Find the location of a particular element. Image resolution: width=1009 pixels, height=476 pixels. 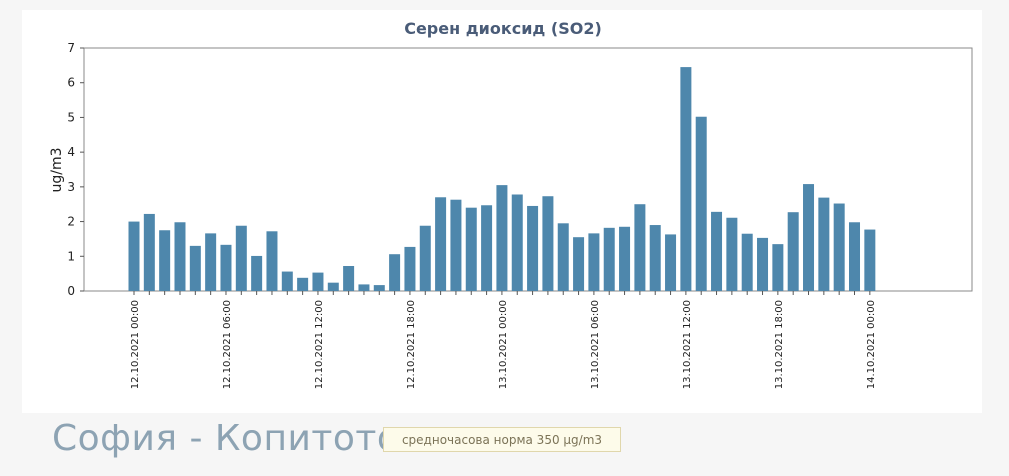

station-name: София - Копитото is located at coordinates (226, 438).